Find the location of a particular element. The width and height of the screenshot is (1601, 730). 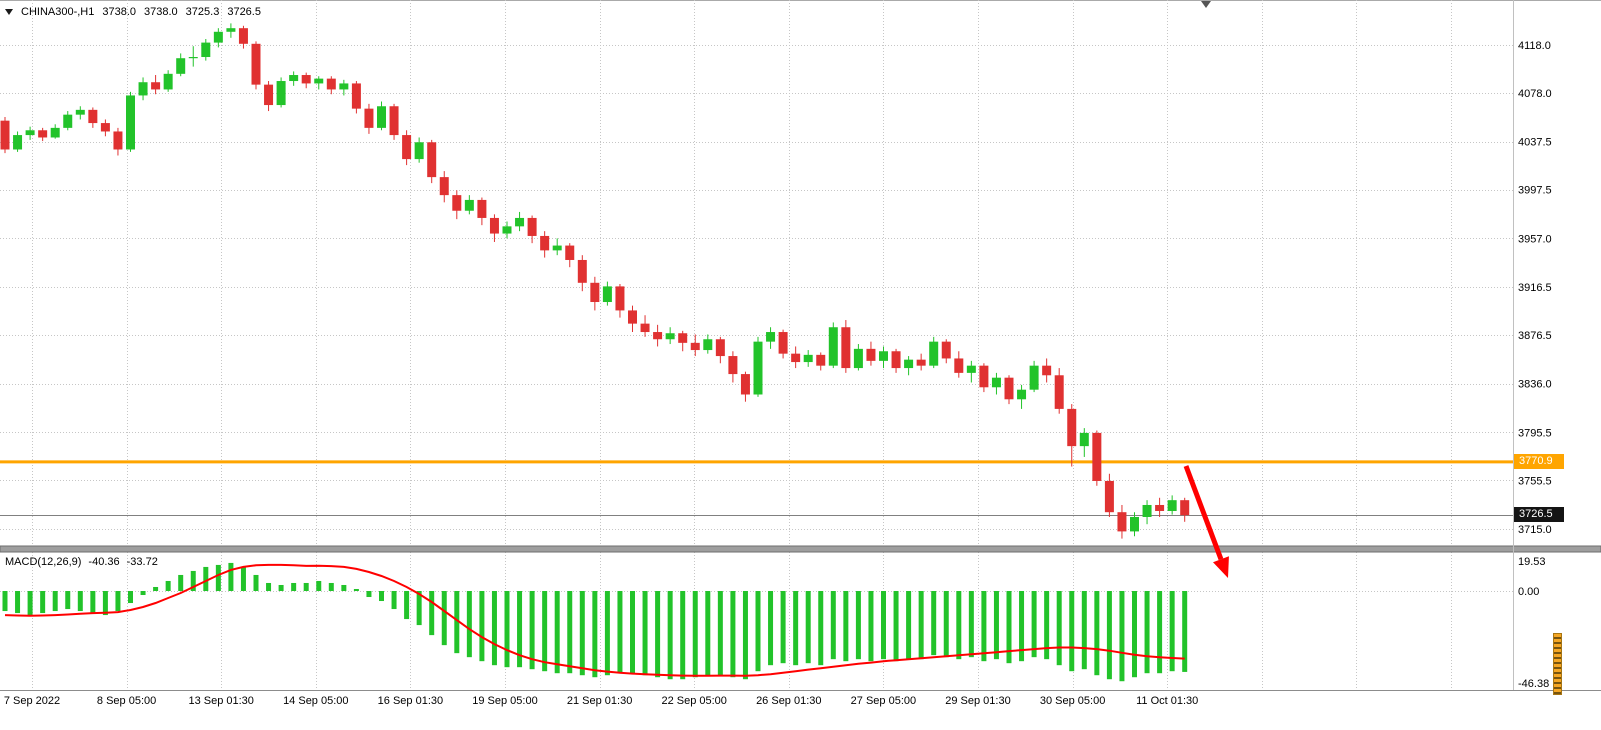

svg-text: 3755.5 is located at coordinates (1535, 481).